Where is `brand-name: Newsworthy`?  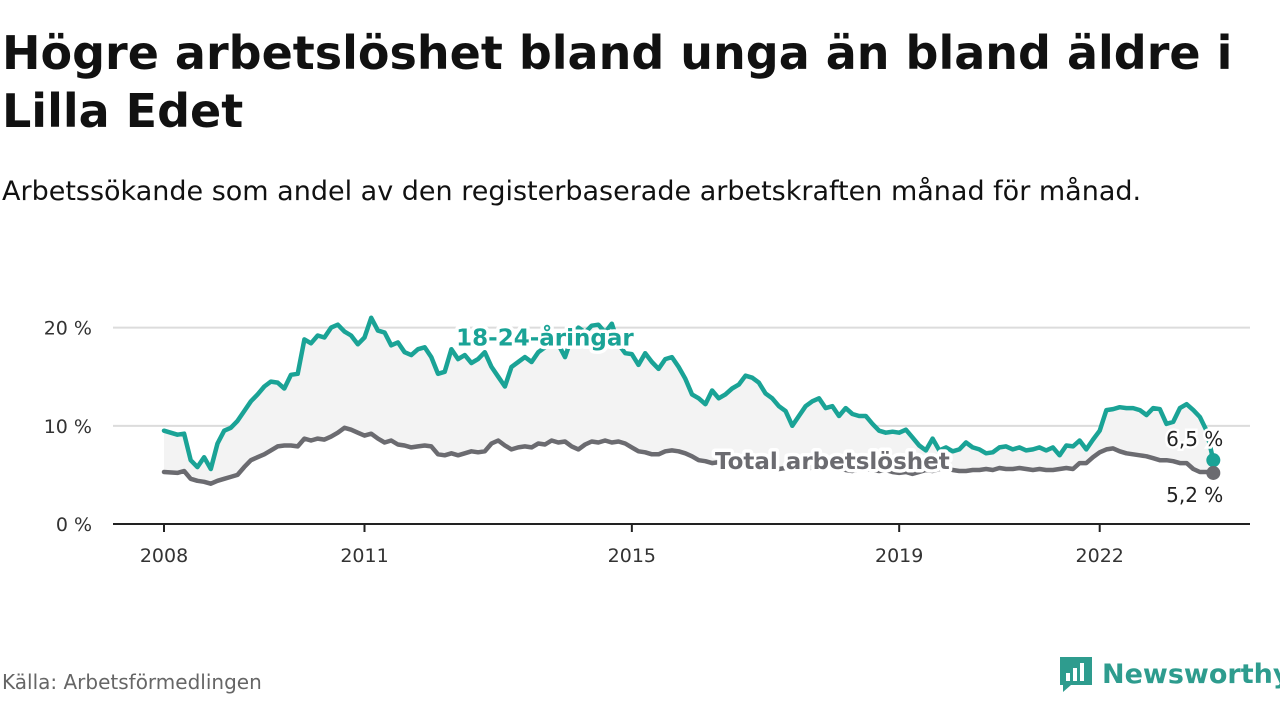 brand-name: Newsworthy is located at coordinates (1191, 674).